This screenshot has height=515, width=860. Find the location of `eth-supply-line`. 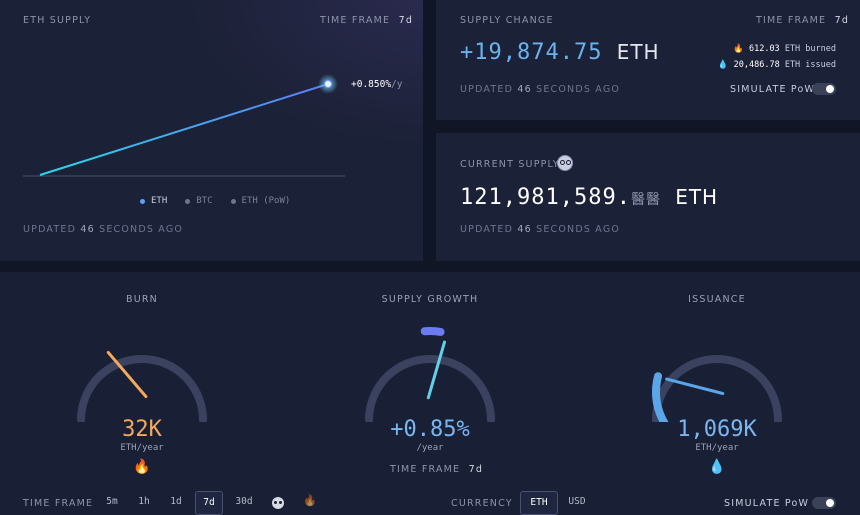

eth-supply-line is located at coordinates (184, 129).